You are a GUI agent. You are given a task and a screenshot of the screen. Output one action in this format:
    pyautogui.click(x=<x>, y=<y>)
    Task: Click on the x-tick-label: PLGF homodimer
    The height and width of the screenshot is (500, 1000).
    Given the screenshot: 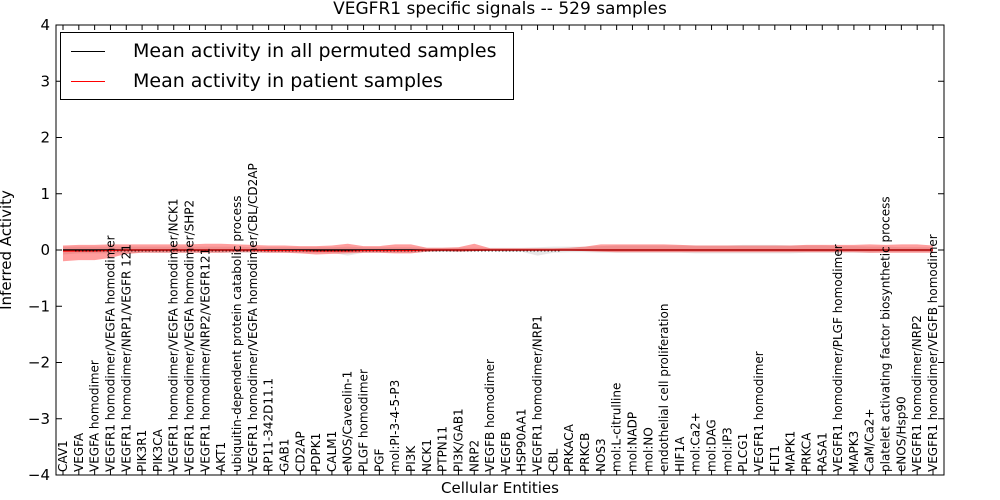 What is the action you would take?
    pyautogui.click(x=364, y=420)
    